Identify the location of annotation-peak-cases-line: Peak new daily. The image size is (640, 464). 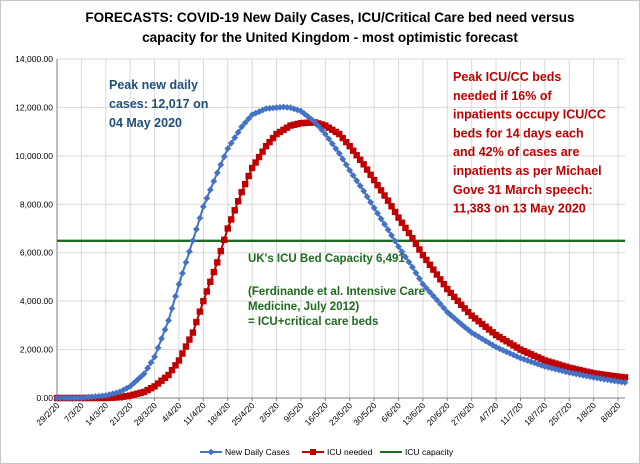
(153, 85).